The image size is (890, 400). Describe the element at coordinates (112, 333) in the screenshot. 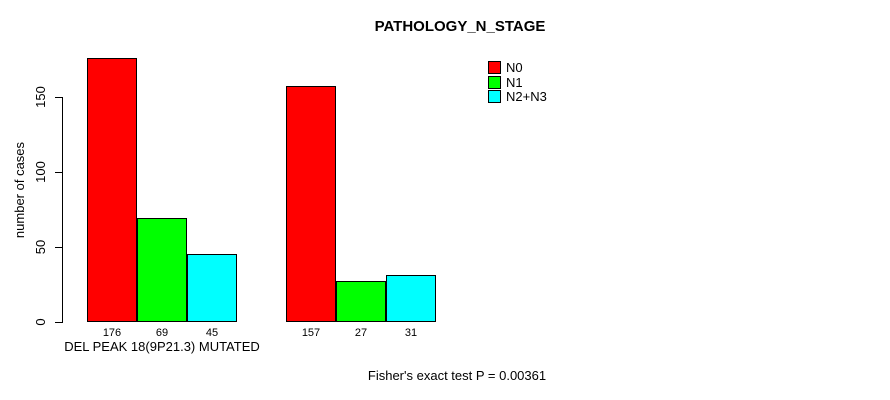

I see `bar-value-label: 176` at that location.